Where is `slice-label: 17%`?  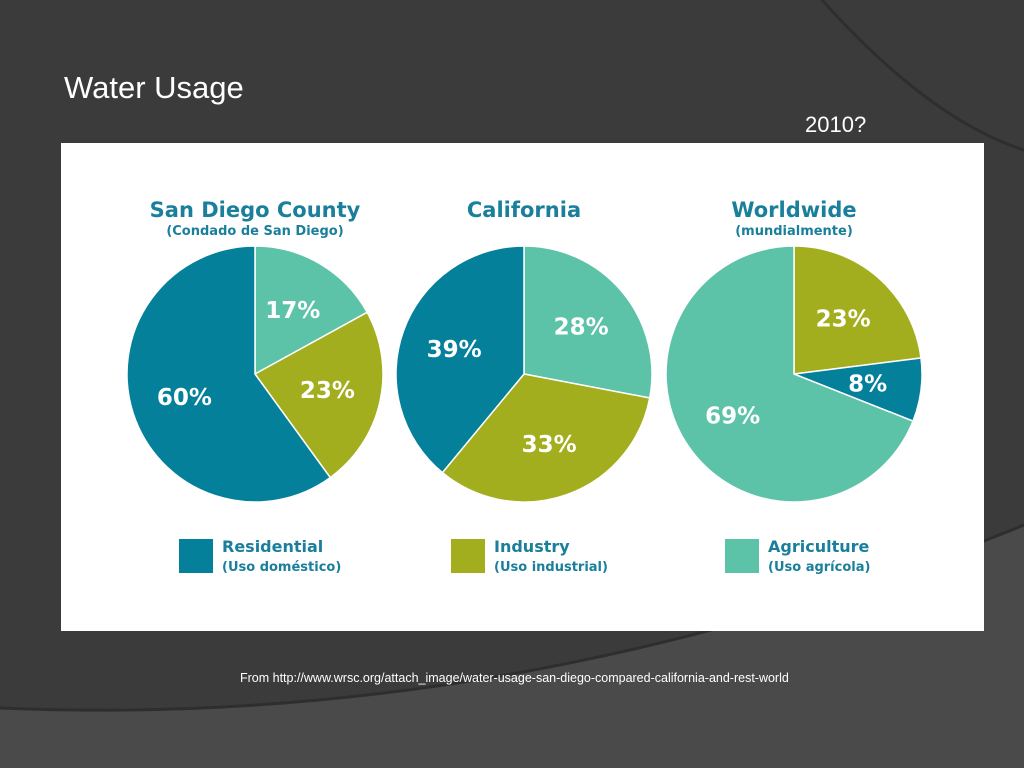
slice-label: 17% is located at coordinates (292, 311).